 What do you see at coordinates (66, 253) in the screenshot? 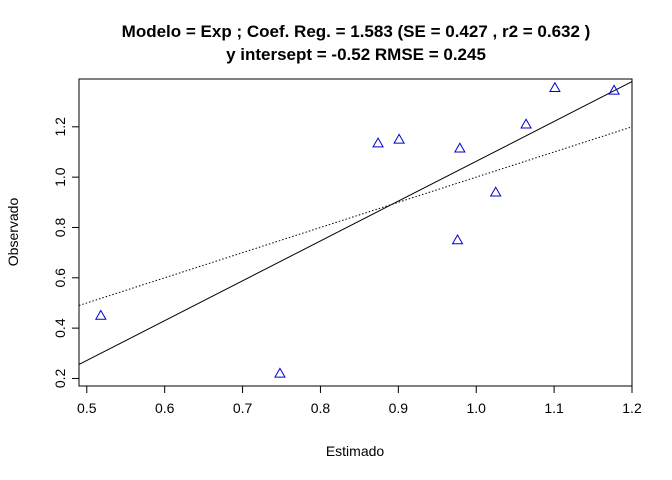
I see `y-axis: 0.2 0.4 0.6 0.8 1.0 1.2` at bounding box center [66, 253].